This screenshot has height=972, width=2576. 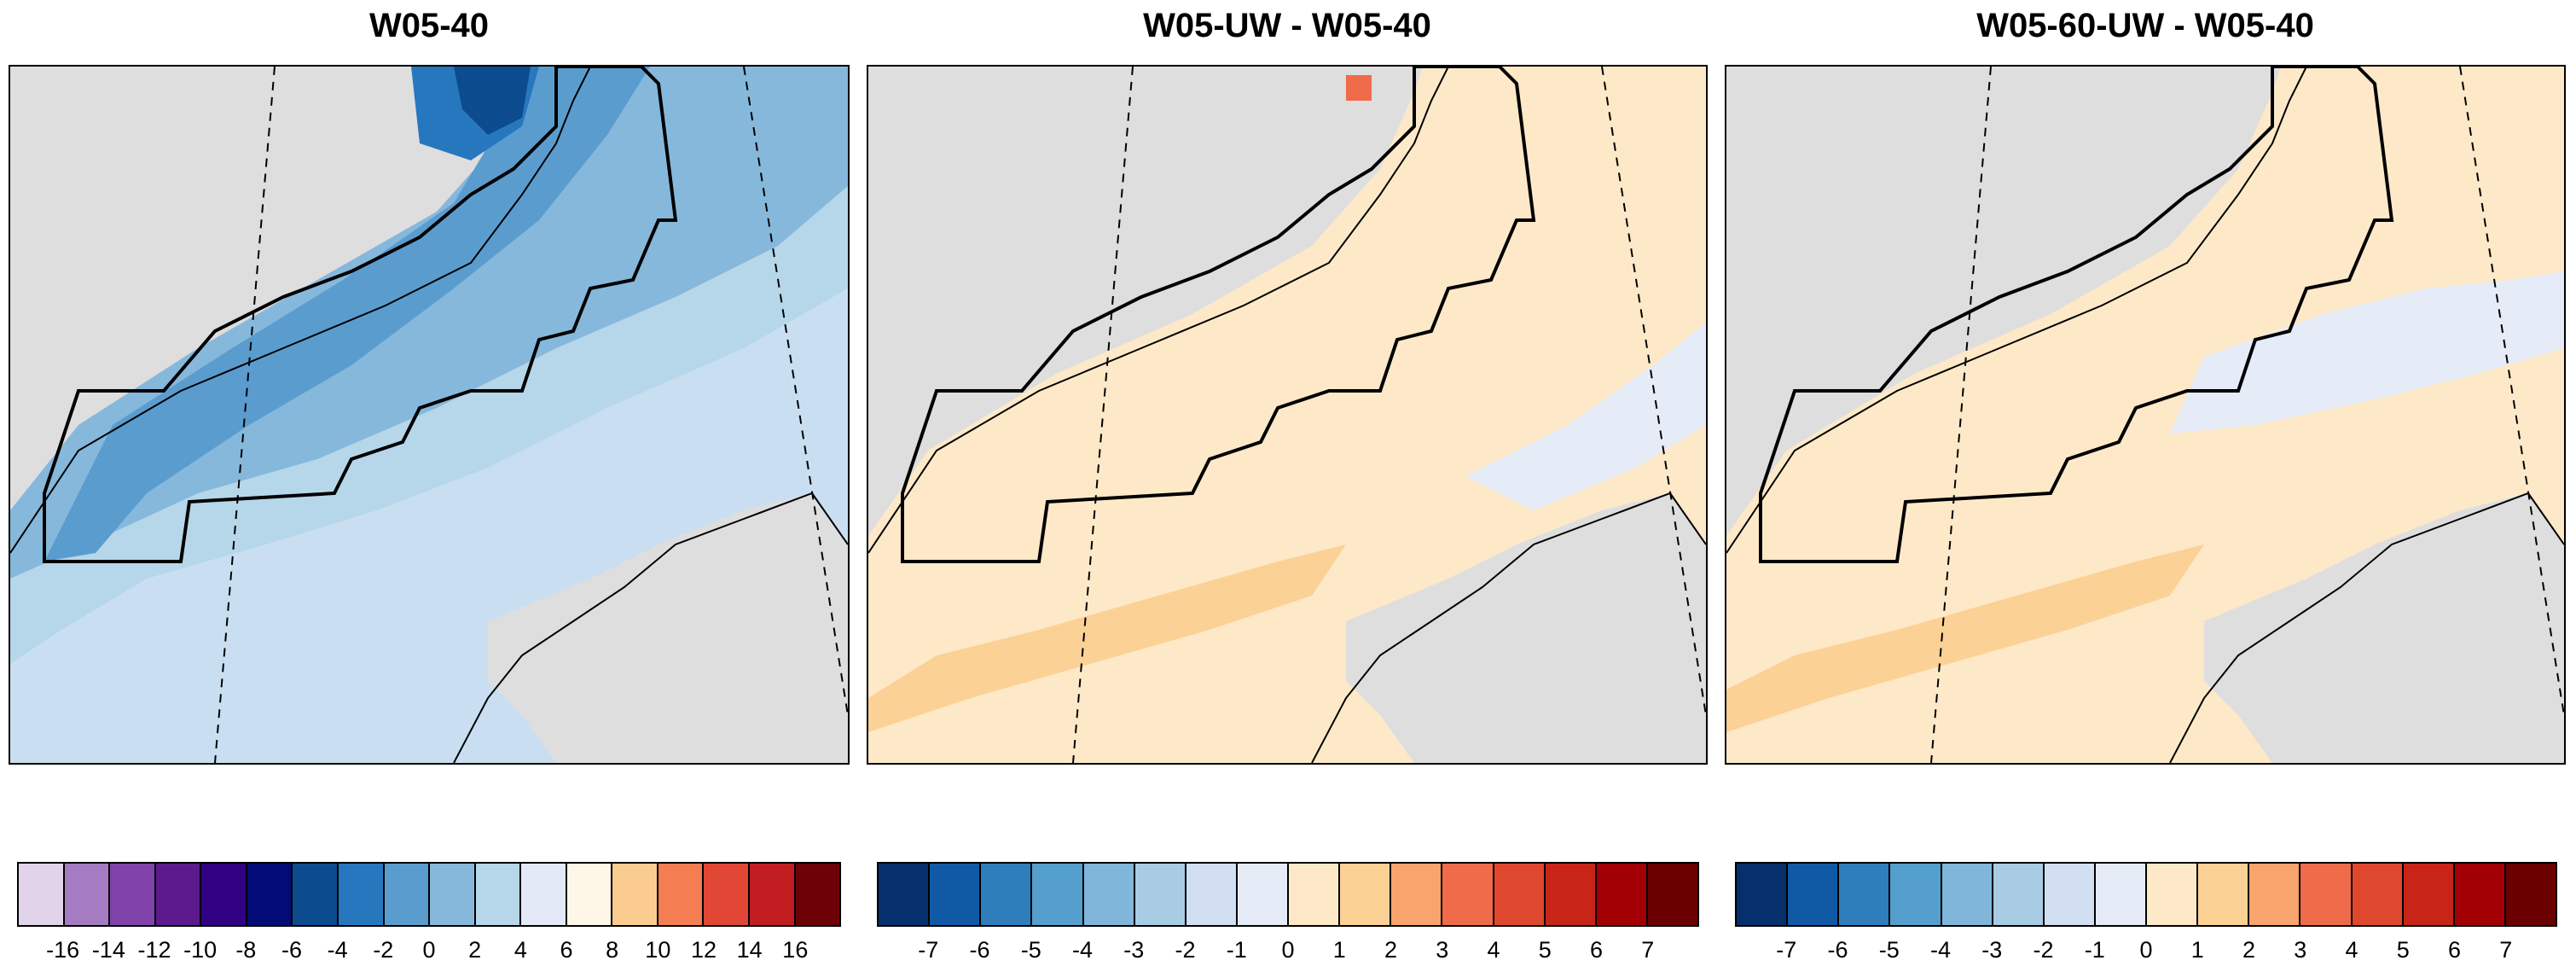 I want to click on colorbar-tick-label: 5, so click(x=2403, y=950).